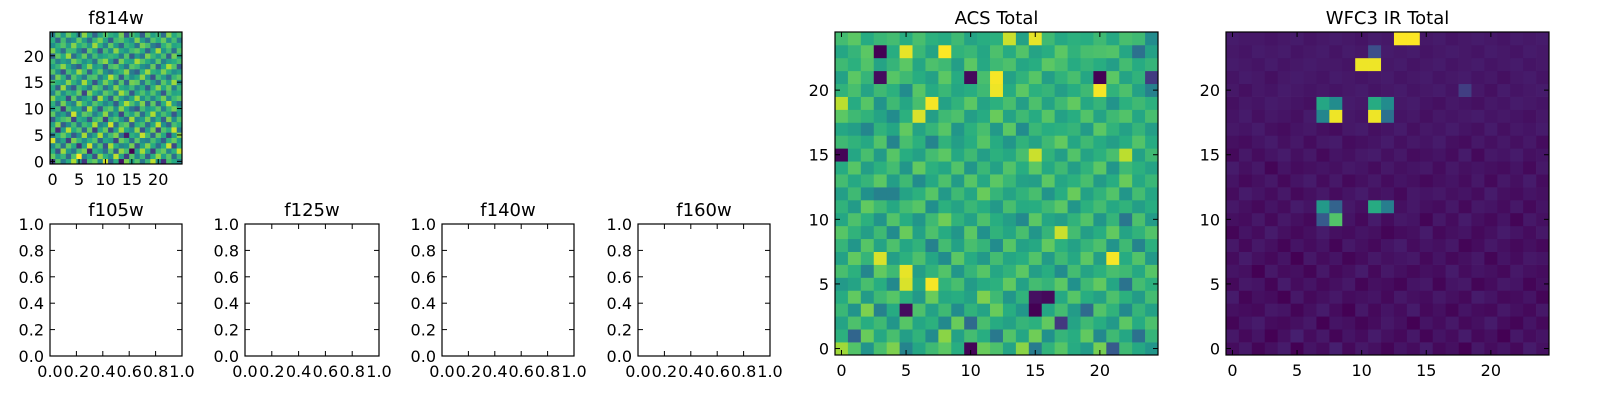  Describe the element at coordinates (494, 371) in the screenshot. I see `f140w-x-tick-label: 0.4` at that location.